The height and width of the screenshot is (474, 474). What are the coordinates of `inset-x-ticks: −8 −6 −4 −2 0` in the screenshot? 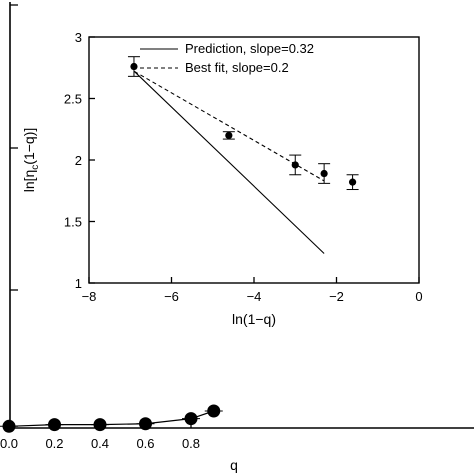 It's located at (252, 290).